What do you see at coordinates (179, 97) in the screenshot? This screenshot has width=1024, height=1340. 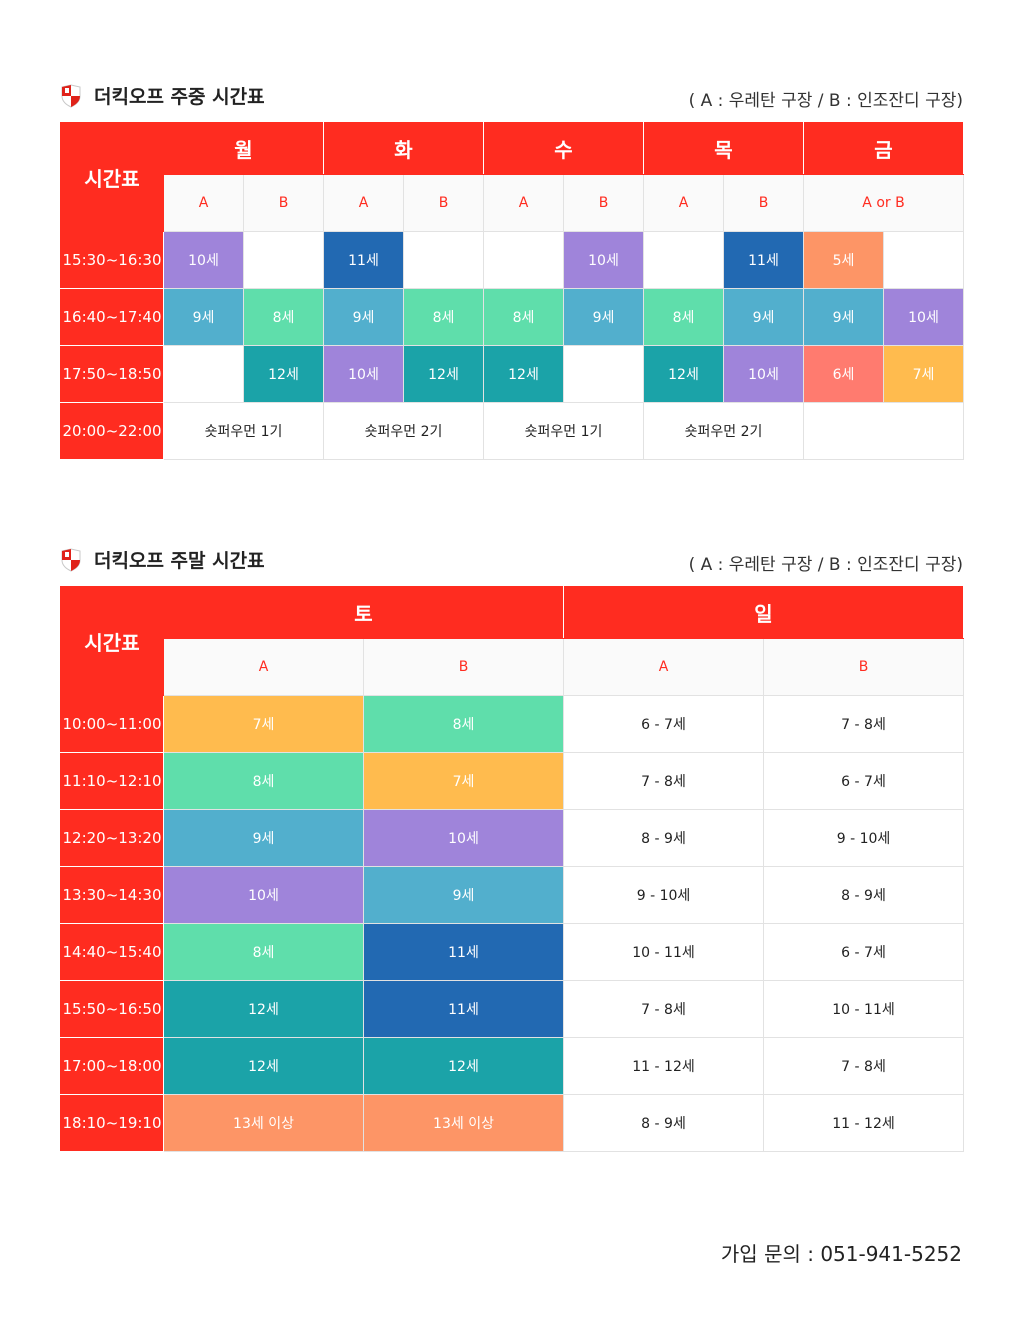 I see `weekday-title-text: 더킥오프 주중 시간표` at bounding box center [179, 97].